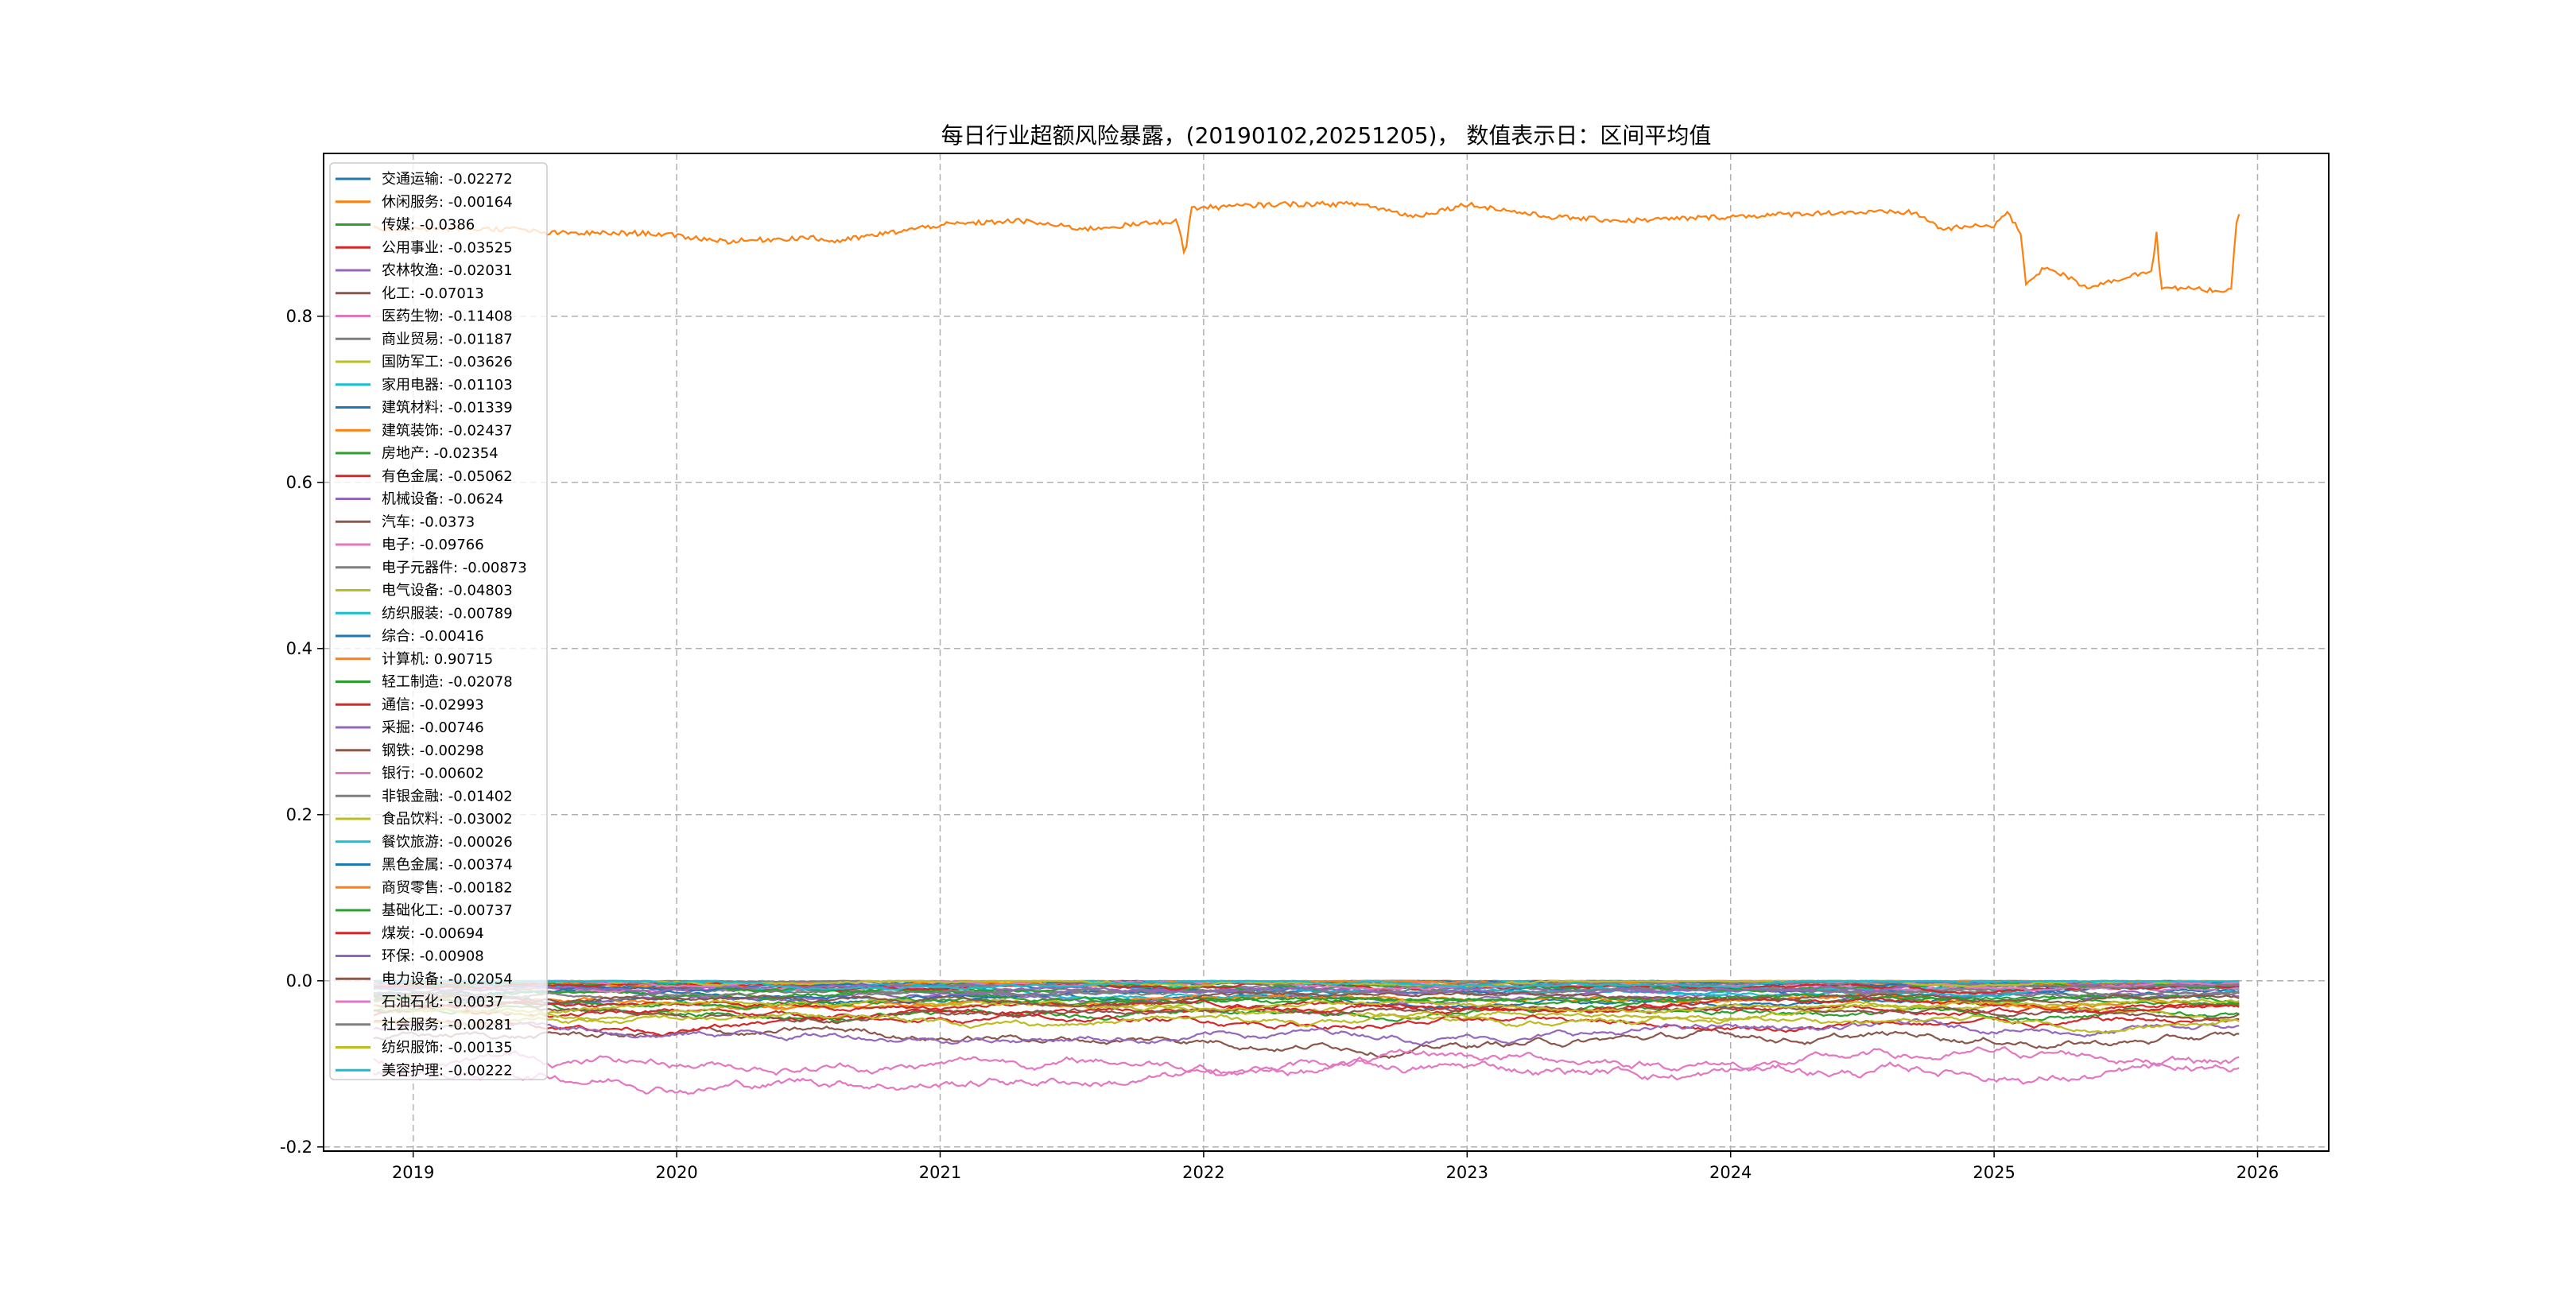 The image size is (2576, 1291). Describe the element at coordinates (442, 499) in the screenshot. I see `legend-label: 机械设备: -0.0624` at that location.